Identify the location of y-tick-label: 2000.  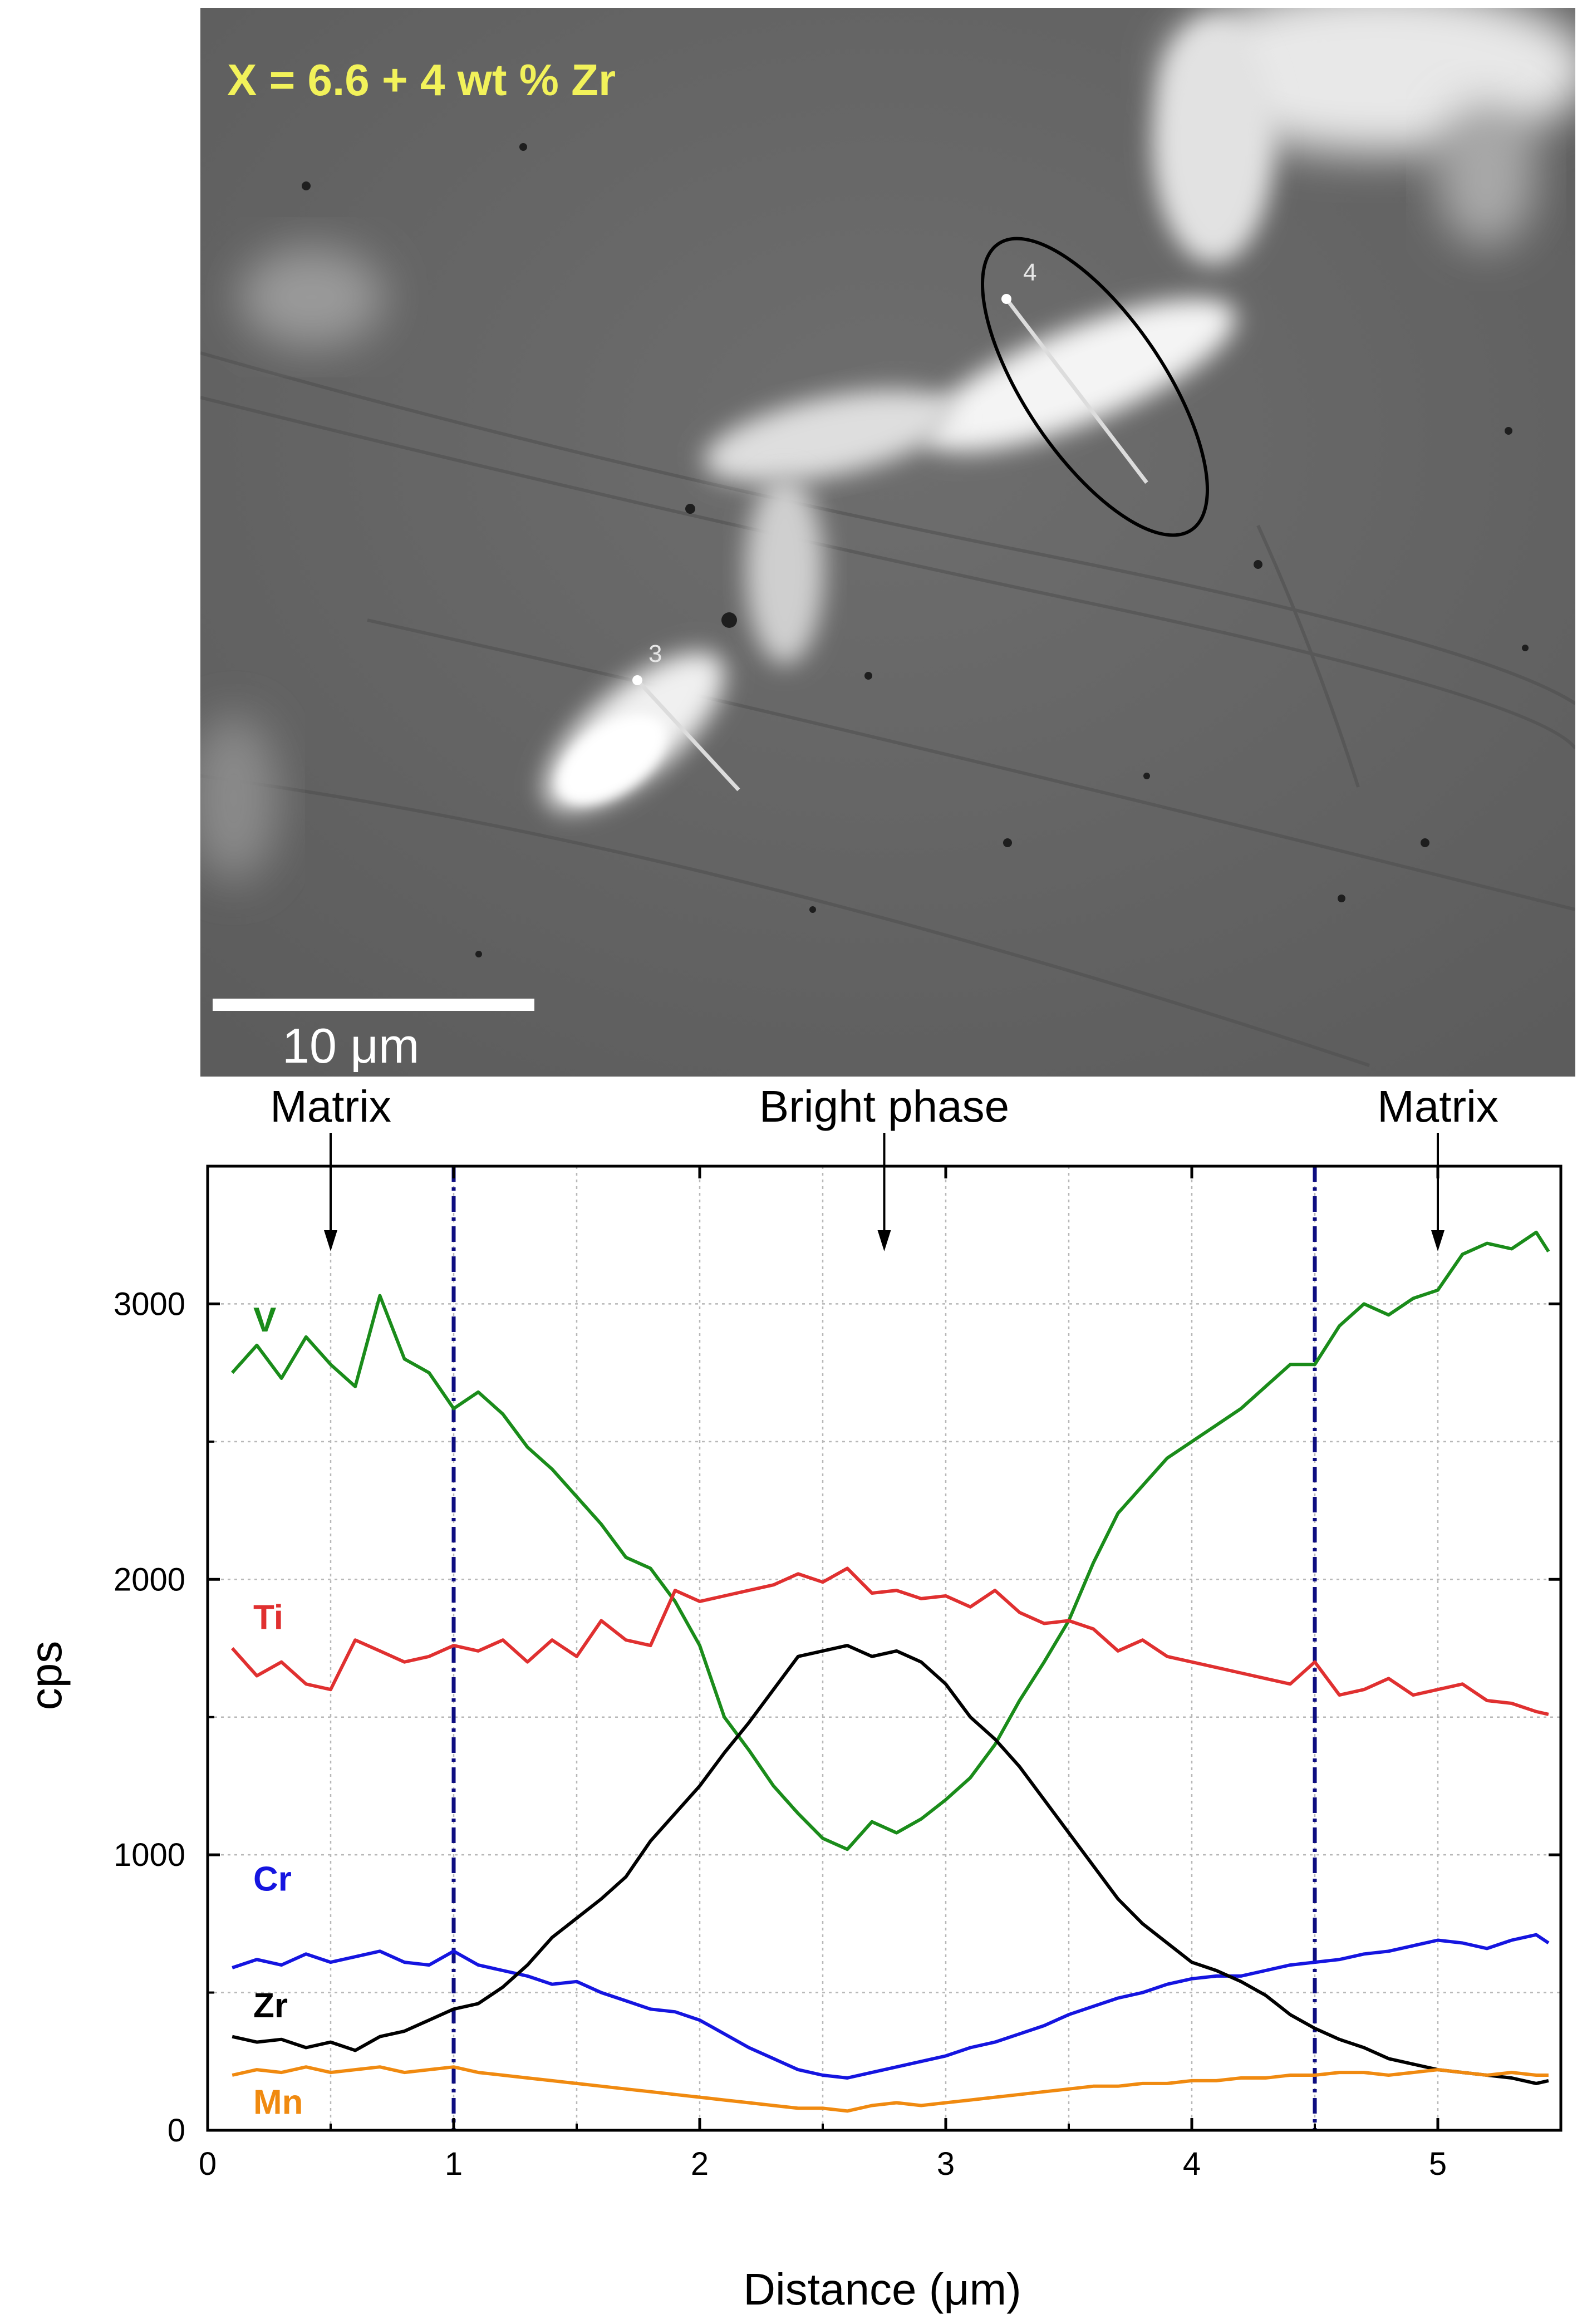
(149, 1579).